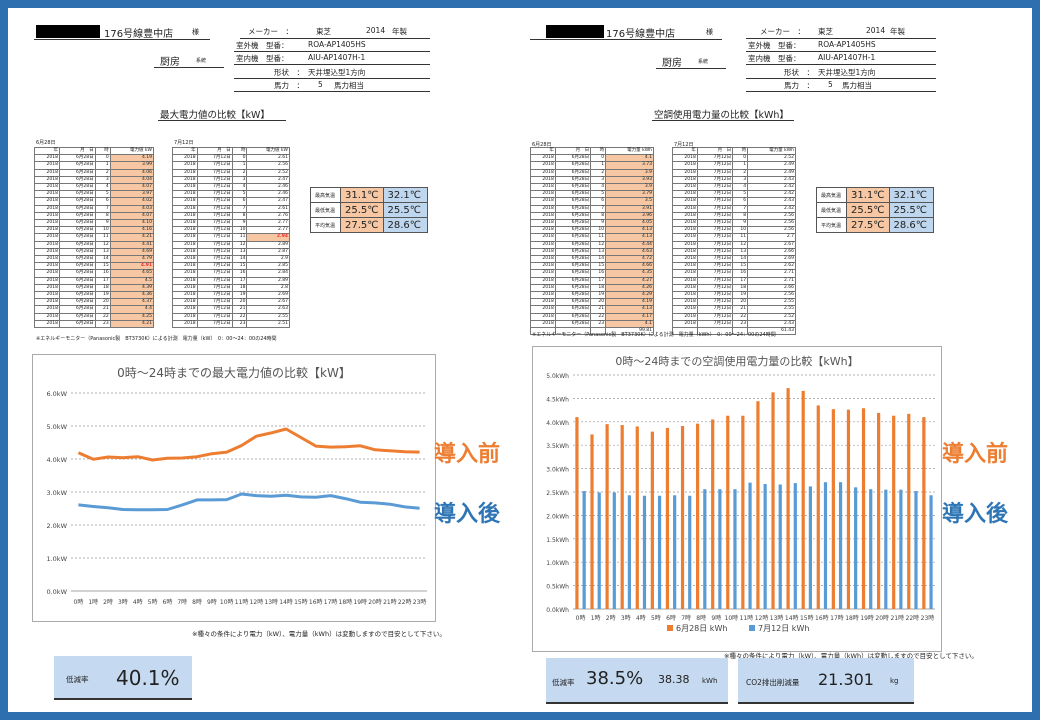 The image size is (1040, 720). Describe the element at coordinates (629, 331) in the screenshot. I see `cell-total: 99.81` at that location.